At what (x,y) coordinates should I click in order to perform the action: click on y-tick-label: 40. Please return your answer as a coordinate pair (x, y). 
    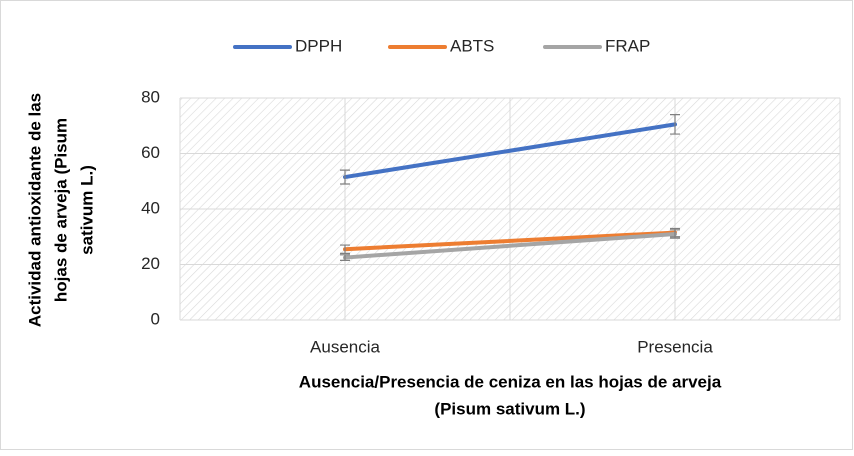
    Looking at the image, I should click on (150, 207).